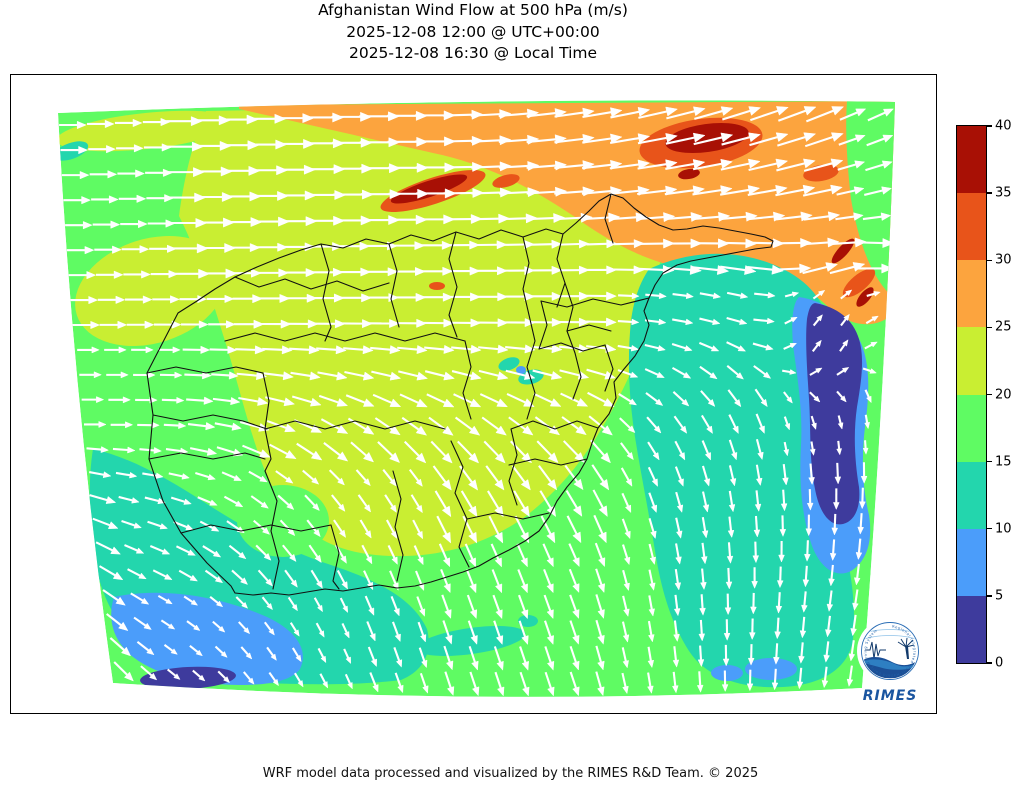  I want to click on colorbar-tick-label: 25, so click(1003, 327).